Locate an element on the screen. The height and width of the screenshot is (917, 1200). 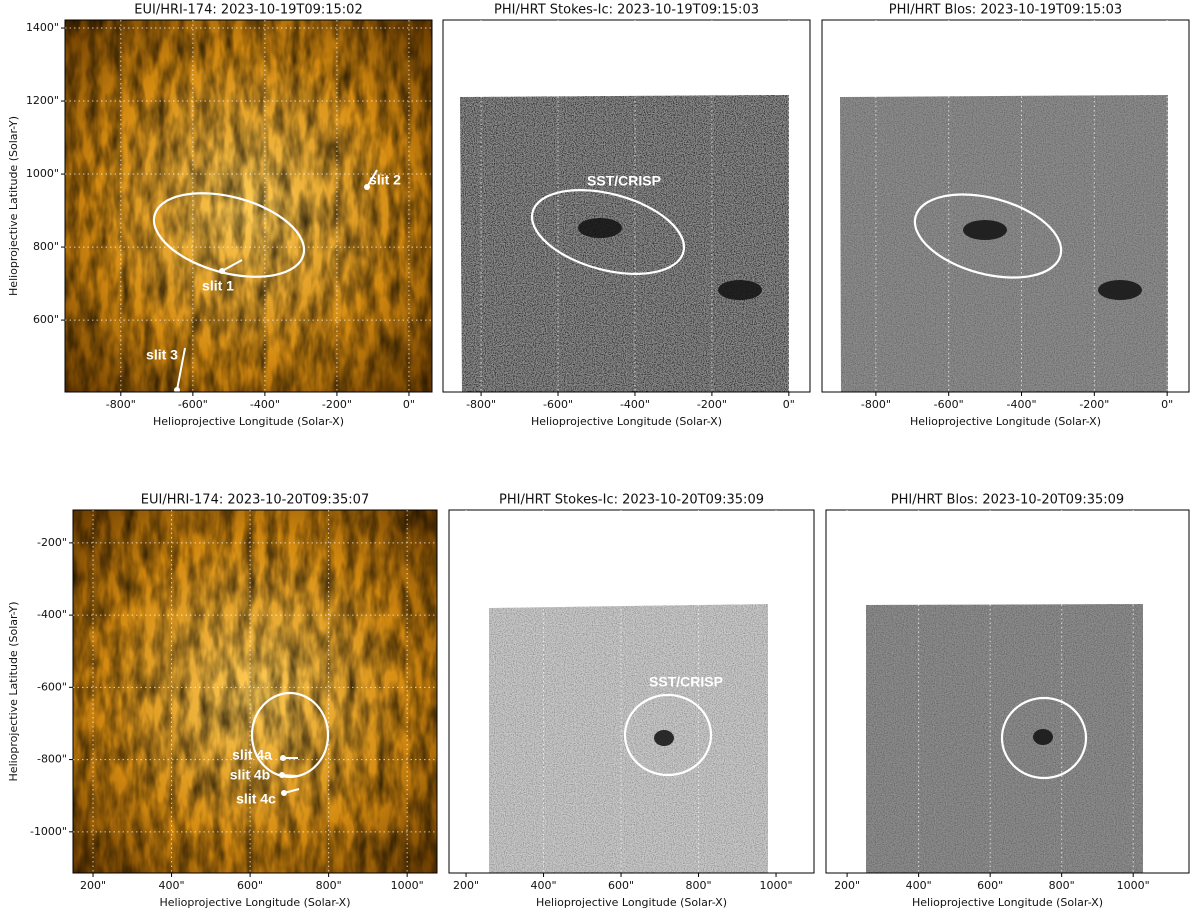
panel-title: EUI/HRI-174: 2023-10-20T09:35:07 is located at coordinates (255, 500).